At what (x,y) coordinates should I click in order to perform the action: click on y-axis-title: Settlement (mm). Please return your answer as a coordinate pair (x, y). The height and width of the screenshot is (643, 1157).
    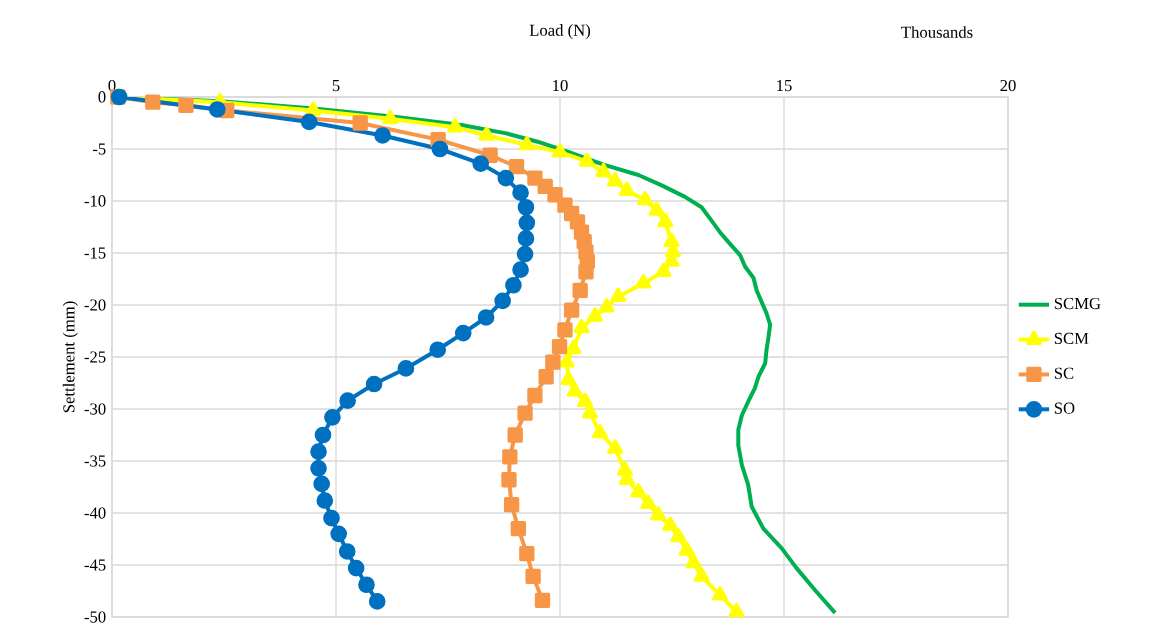
    Looking at the image, I should click on (70, 357).